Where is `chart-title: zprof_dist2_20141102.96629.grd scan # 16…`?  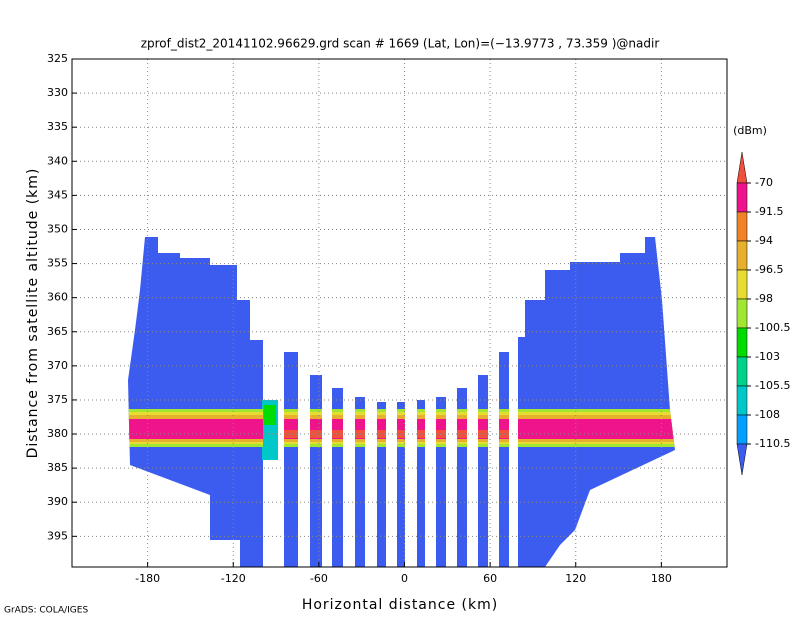 chart-title: zprof_dist2_20141102.96629.grd scan # 16… is located at coordinates (400, 44).